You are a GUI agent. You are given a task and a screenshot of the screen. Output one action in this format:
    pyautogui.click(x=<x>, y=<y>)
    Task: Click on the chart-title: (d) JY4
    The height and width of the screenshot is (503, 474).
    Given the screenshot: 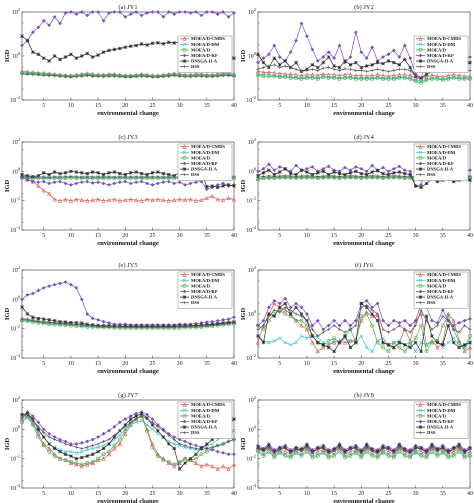 What is the action you would take?
    pyautogui.click(x=364, y=137)
    